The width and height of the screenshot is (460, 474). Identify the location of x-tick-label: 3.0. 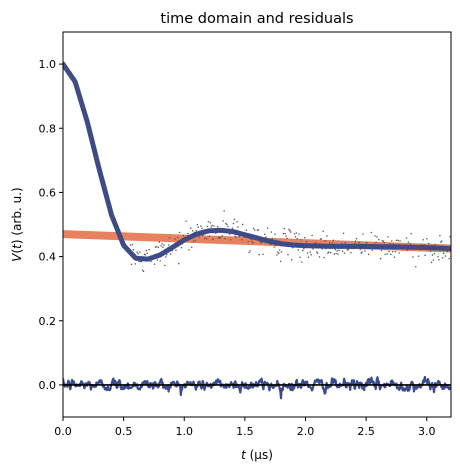
(427, 431).